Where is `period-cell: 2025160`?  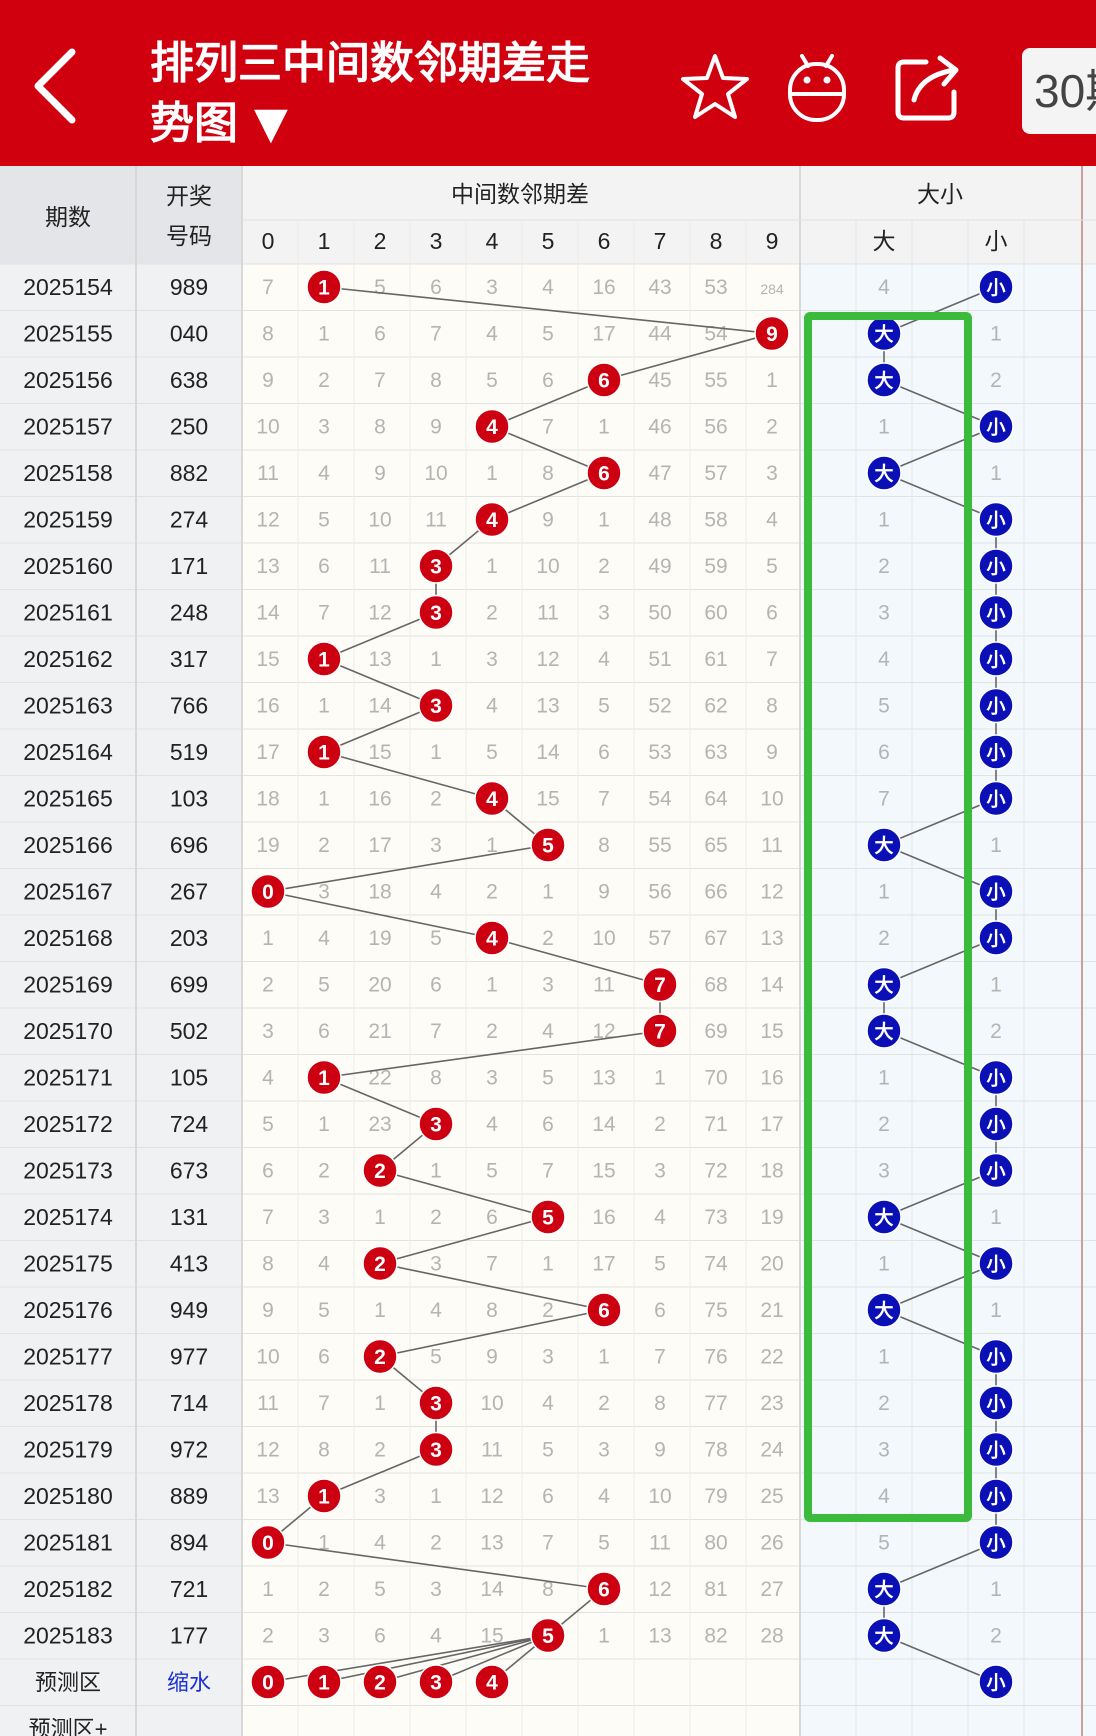
period-cell: 2025160 is located at coordinates (68, 566).